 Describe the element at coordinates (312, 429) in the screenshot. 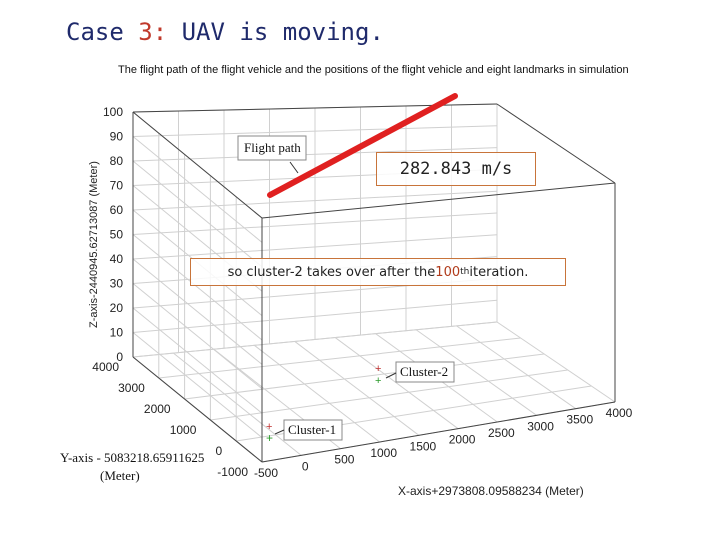

I see `cluster1-label: Cluster-1` at that location.